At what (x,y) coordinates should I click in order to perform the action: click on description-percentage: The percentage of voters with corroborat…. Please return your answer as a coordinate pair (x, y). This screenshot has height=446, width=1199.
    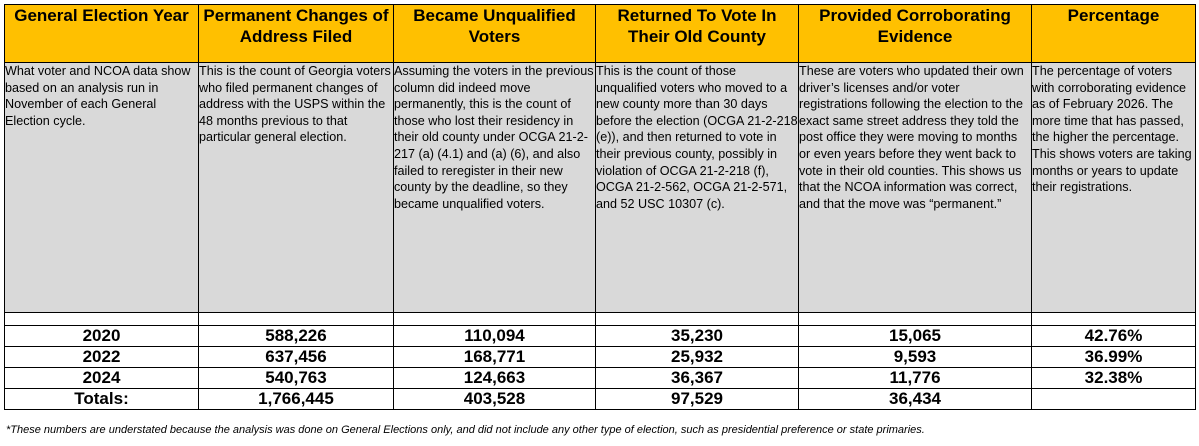
    Looking at the image, I should click on (1113, 187).